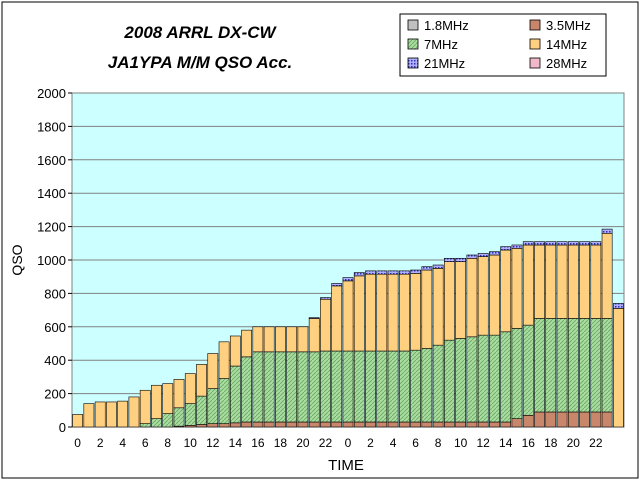 The width and height of the screenshot is (640, 485). What do you see at coordinates (338, 443) in the screenshot?
I see `x-axis: 0 2 4 6 8 10 12 14 16 18 20 22 0 2 4 6 8 10 12 14 16 18 20 22` at bounding box center [338, 443].